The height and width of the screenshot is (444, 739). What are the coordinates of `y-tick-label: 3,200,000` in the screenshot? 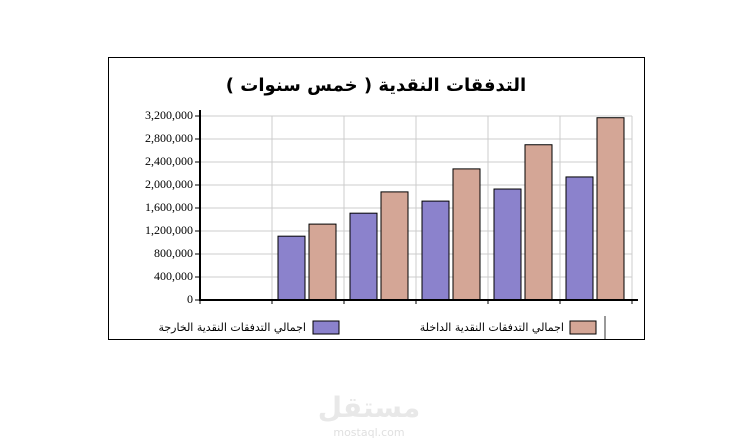 It's located at (169, 115).